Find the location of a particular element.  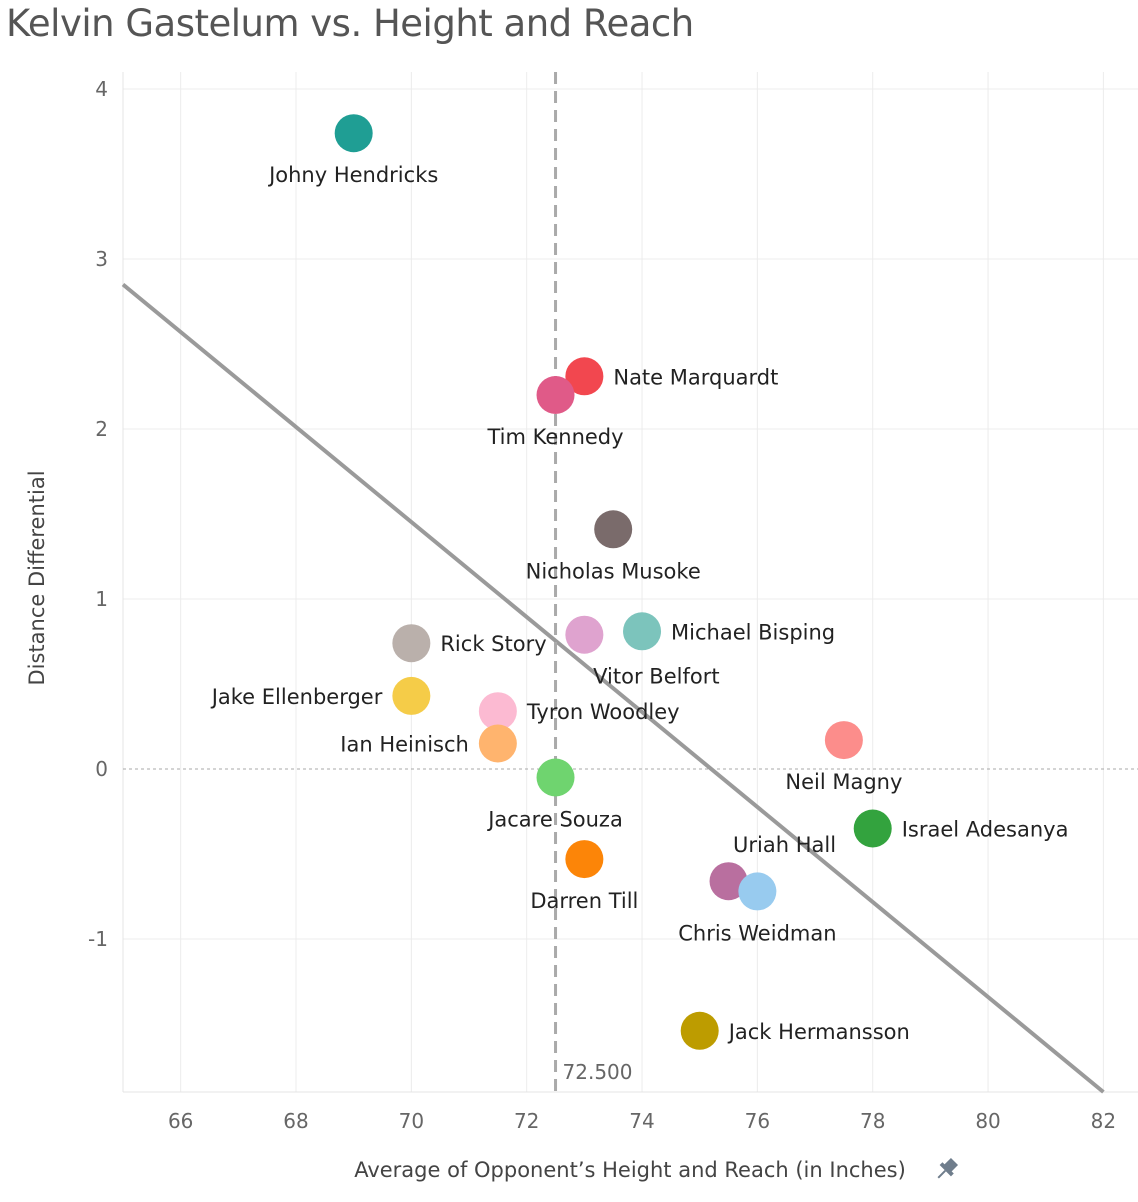

x-tick-label: 68 is located at coordinates (295, 1121).